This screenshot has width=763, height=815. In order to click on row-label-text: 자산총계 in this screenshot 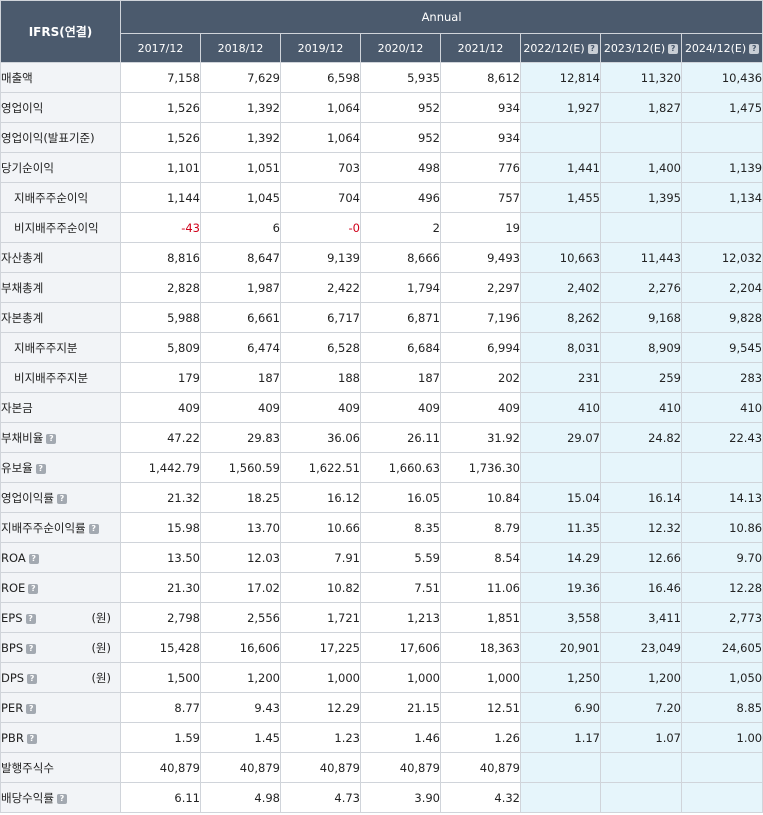, I will do `click(22, 257)`.